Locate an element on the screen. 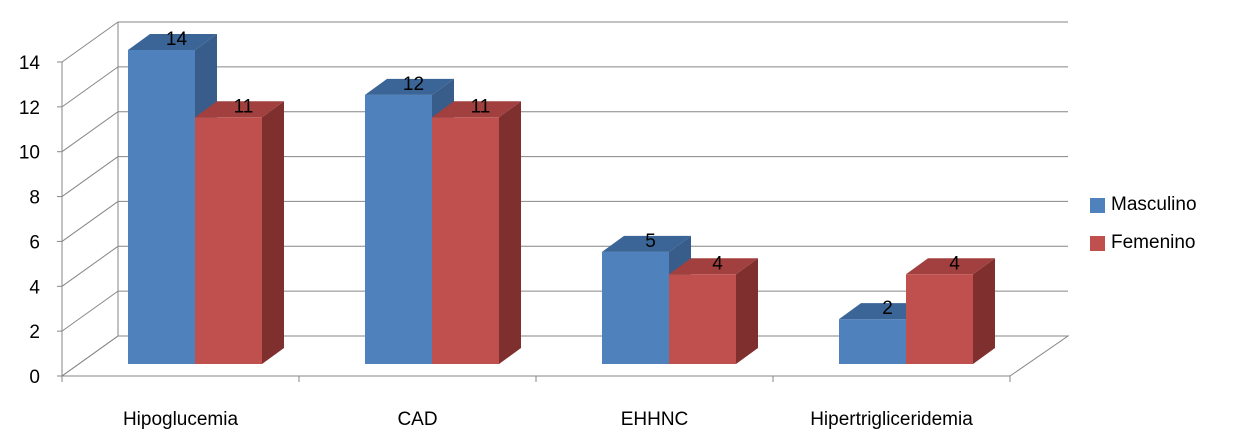 The height and width of the screenshot is (432, 1252). x-tick-label: Hipoglucemia is located at coordinates (181, 419).